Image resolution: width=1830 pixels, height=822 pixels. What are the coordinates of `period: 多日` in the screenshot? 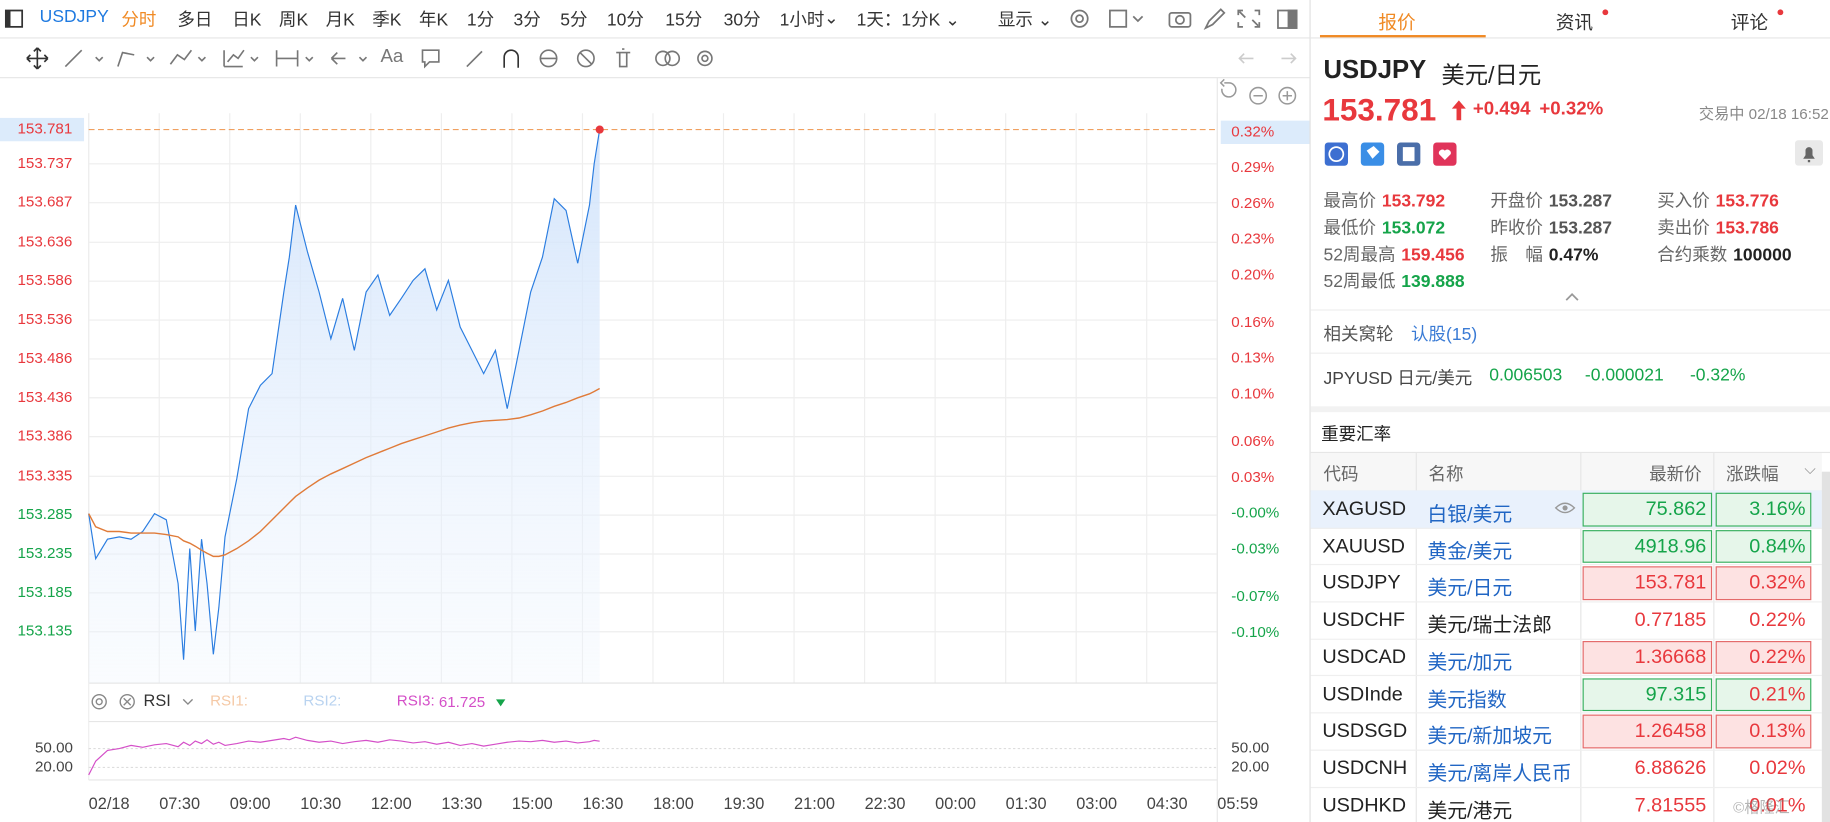 It's located at (195, 20).